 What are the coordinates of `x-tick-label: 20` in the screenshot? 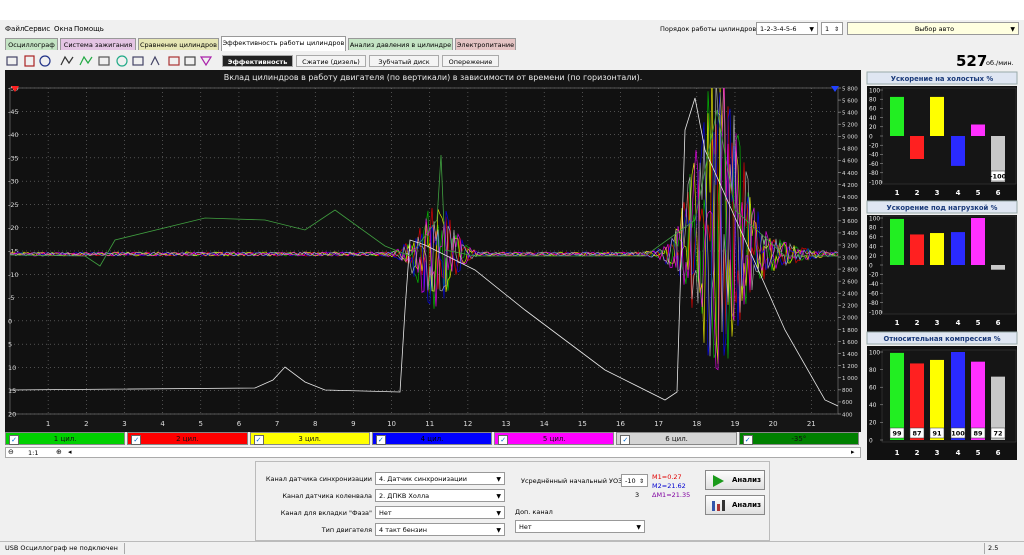 It's located at (773, 424).